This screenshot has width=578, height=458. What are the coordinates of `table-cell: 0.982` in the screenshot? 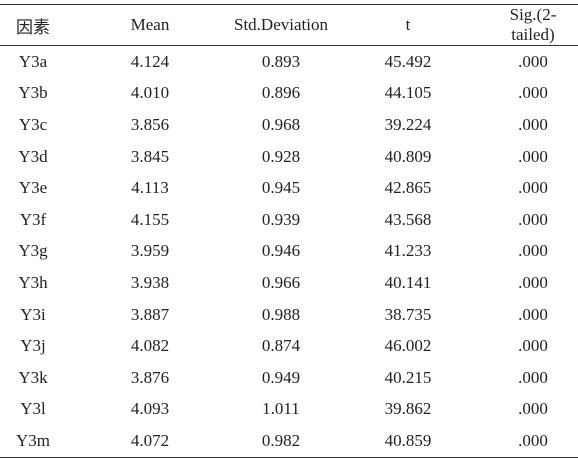 It's located at (281, 440).